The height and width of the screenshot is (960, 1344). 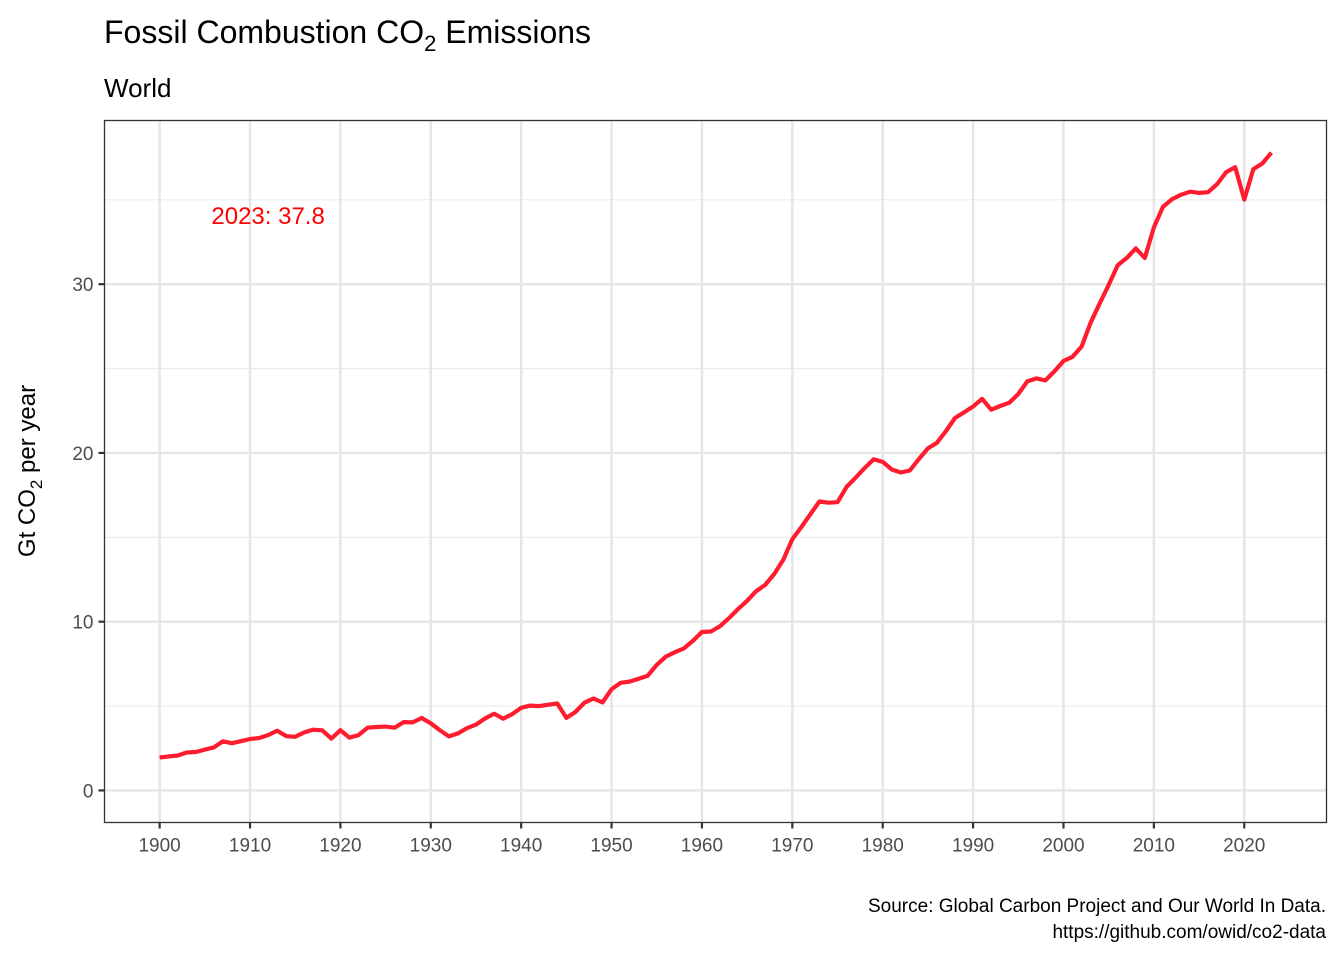 What do you see at coordinates (82, 454) in the screenshot?
I see `y-tick-label: 20` at bounding box center [82, 454].